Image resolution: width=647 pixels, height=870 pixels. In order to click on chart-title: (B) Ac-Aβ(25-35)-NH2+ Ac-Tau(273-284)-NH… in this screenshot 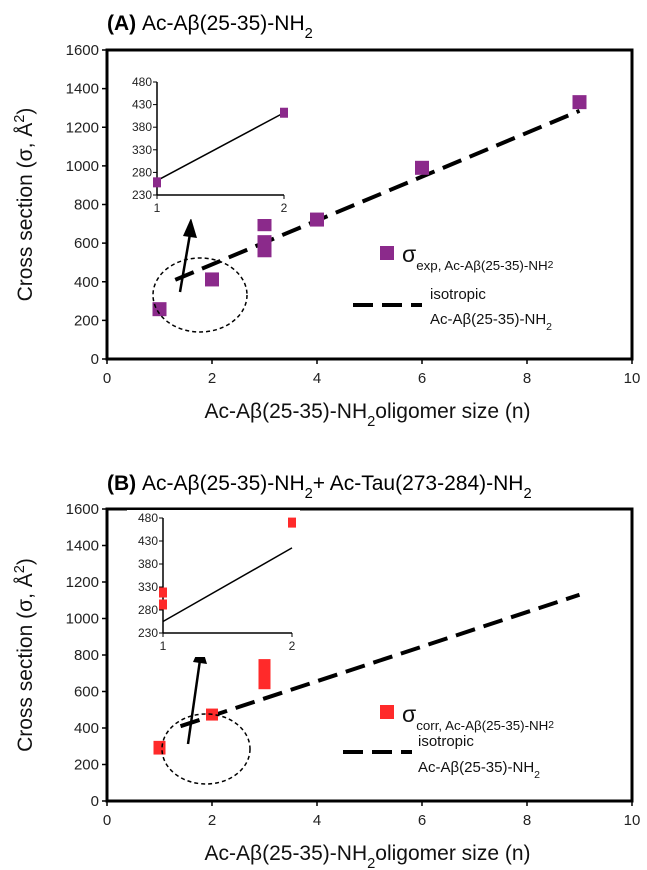, I will do `click(319, 487)`.